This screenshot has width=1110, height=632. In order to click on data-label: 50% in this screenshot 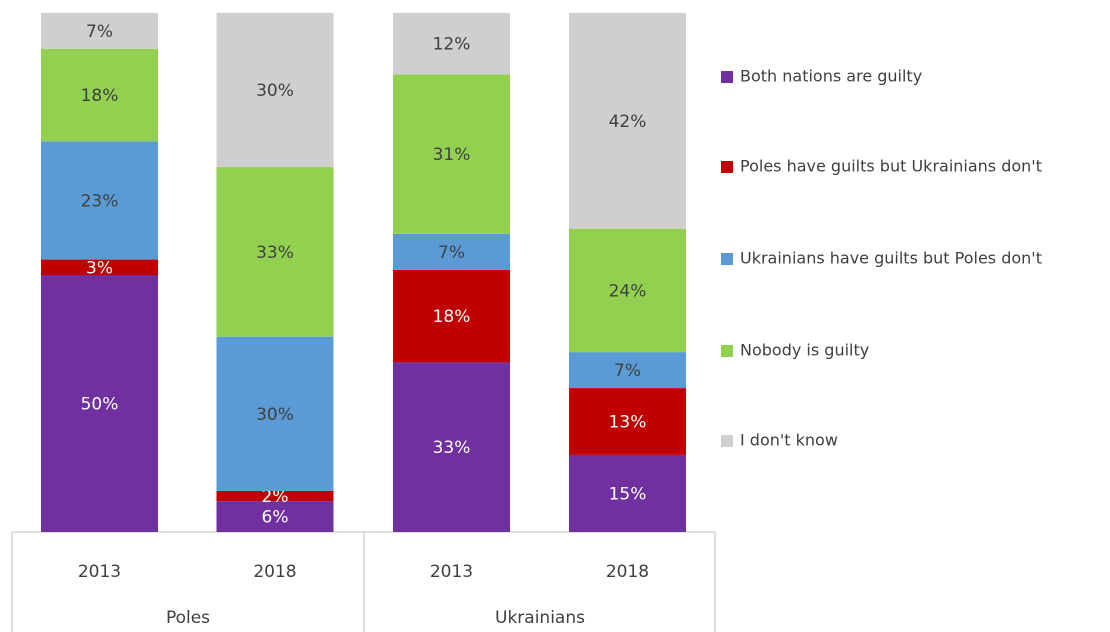, I will do `click(100, 405)`.